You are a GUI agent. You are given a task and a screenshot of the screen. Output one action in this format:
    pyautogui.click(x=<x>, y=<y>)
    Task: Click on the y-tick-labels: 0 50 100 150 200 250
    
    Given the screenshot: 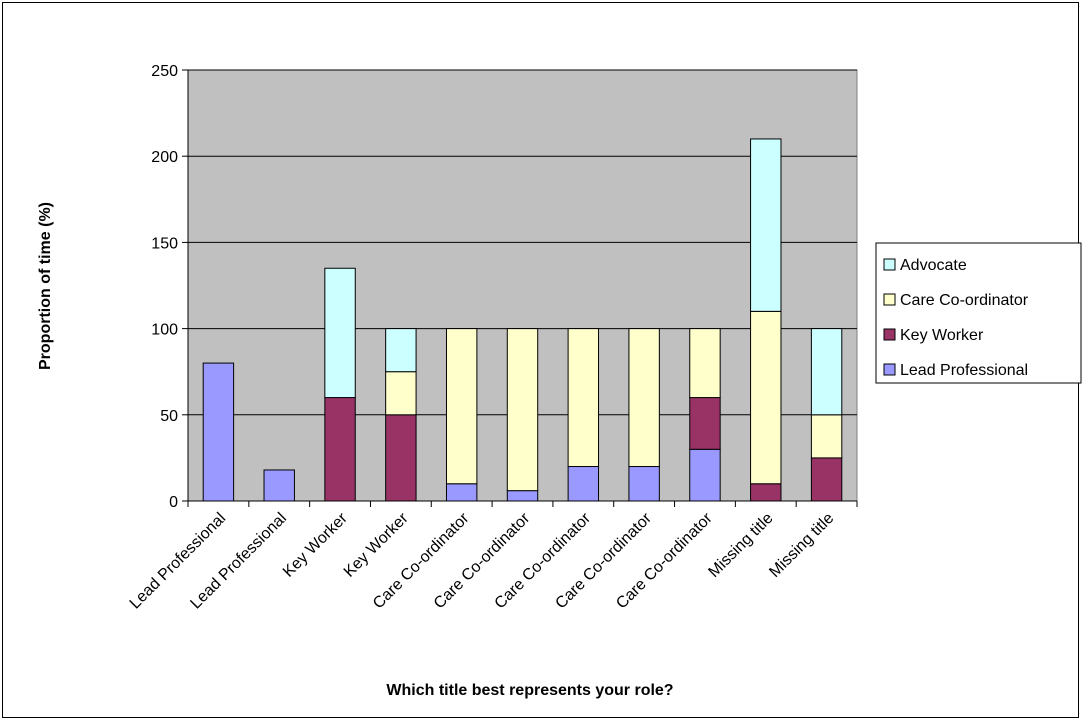 What is the action you would take?
    pyautogui.click(x=164, y=287)
    